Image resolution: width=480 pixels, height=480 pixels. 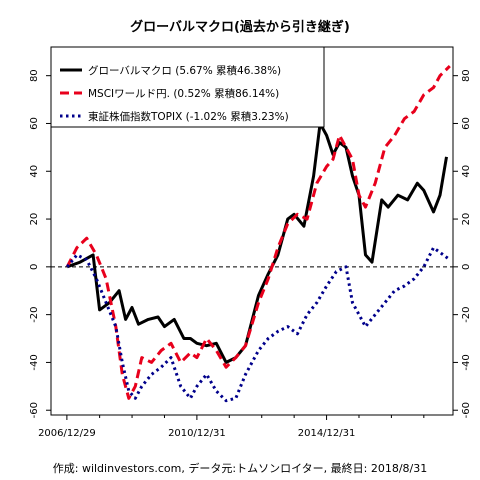 What do you see at coordinates (466, 362) in the screenshot?
I see `y-tick-label-right: -40` at bounding box center [466, 362].